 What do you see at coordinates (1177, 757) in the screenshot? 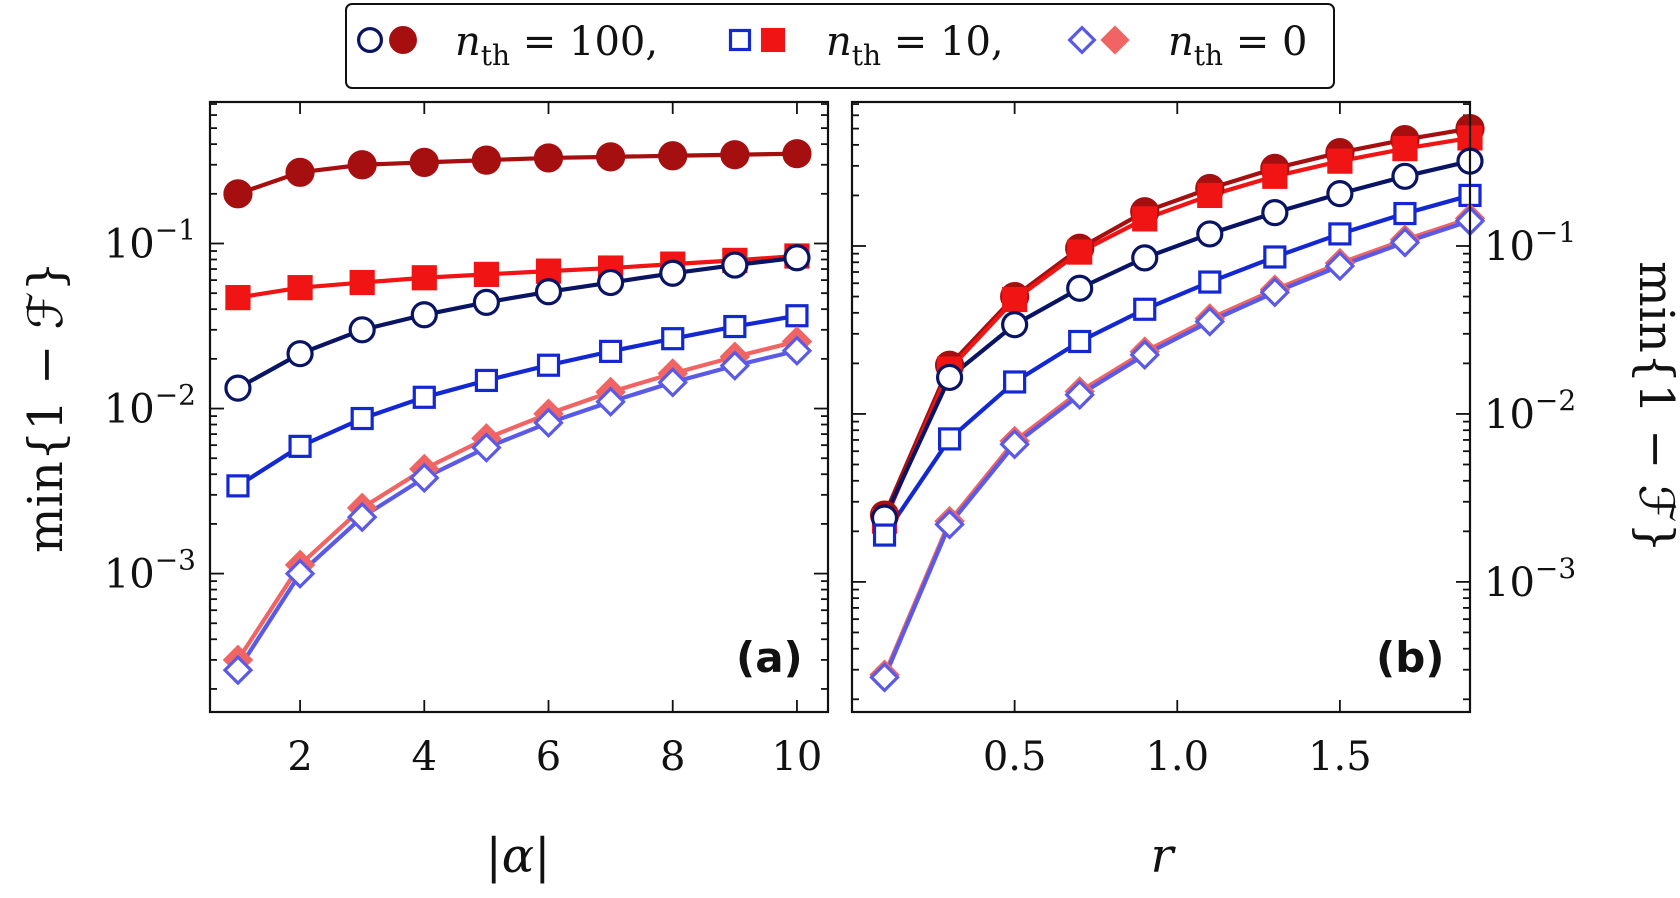
I see `panel-b-xtick-label: 1.0` at bounding box center [1177, 757].